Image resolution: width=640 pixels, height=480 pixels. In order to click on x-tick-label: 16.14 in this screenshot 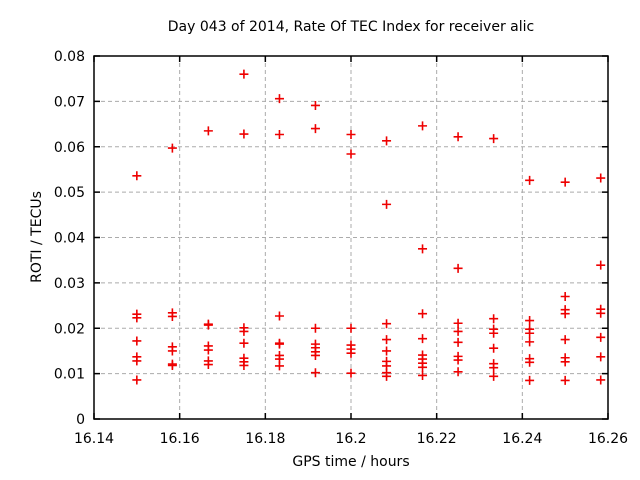, I will do `click(94, 439)`.